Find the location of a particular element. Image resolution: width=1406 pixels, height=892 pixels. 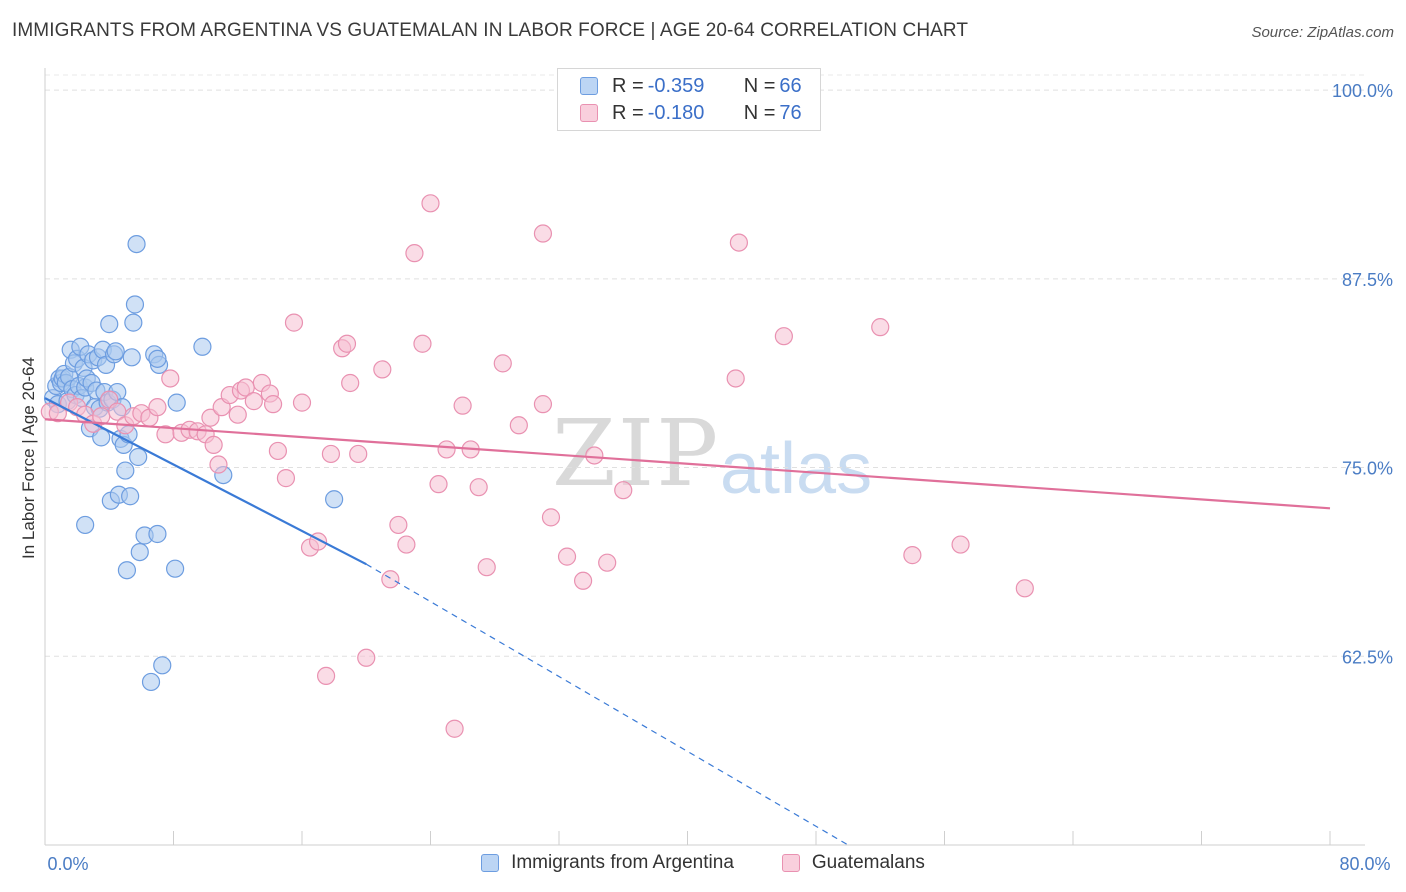

series-legend-guatemalans: Guatemalans is located at coordinates (853, 863).